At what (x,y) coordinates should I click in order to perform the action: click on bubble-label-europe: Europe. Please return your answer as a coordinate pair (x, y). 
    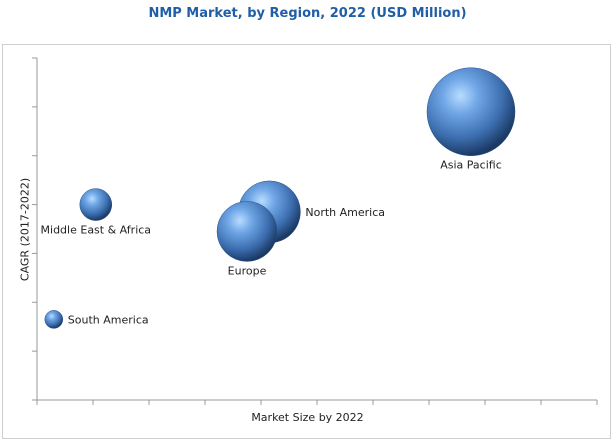
    Looking at the image, I should click on (247, 270).